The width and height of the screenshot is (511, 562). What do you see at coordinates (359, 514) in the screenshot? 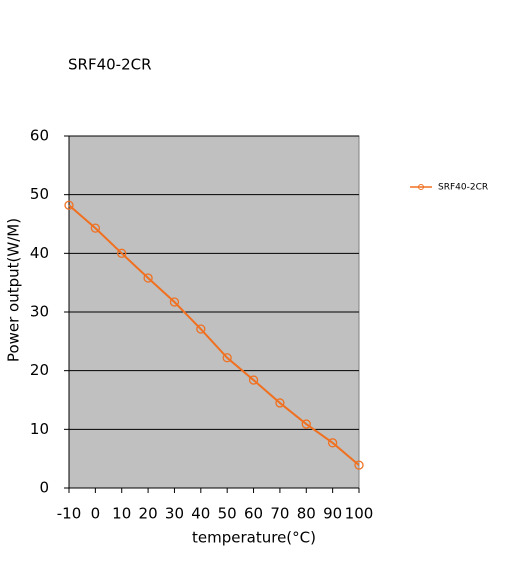
I see `x-tick-label: 100` at bounding box center [359, 514].